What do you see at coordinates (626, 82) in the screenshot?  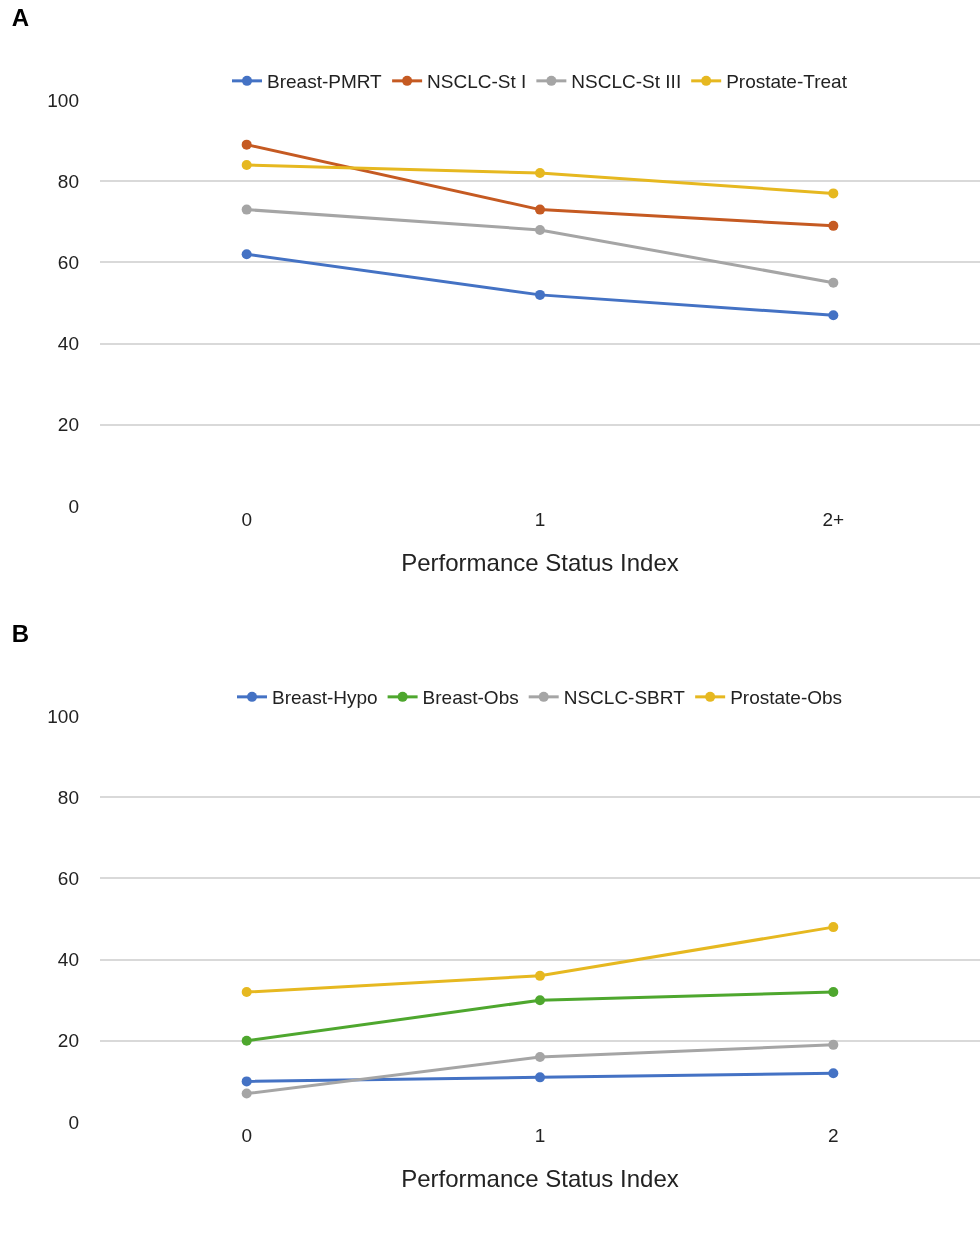 I see `legend-label: NSCLC-St III` at bounding box center [626, 82].